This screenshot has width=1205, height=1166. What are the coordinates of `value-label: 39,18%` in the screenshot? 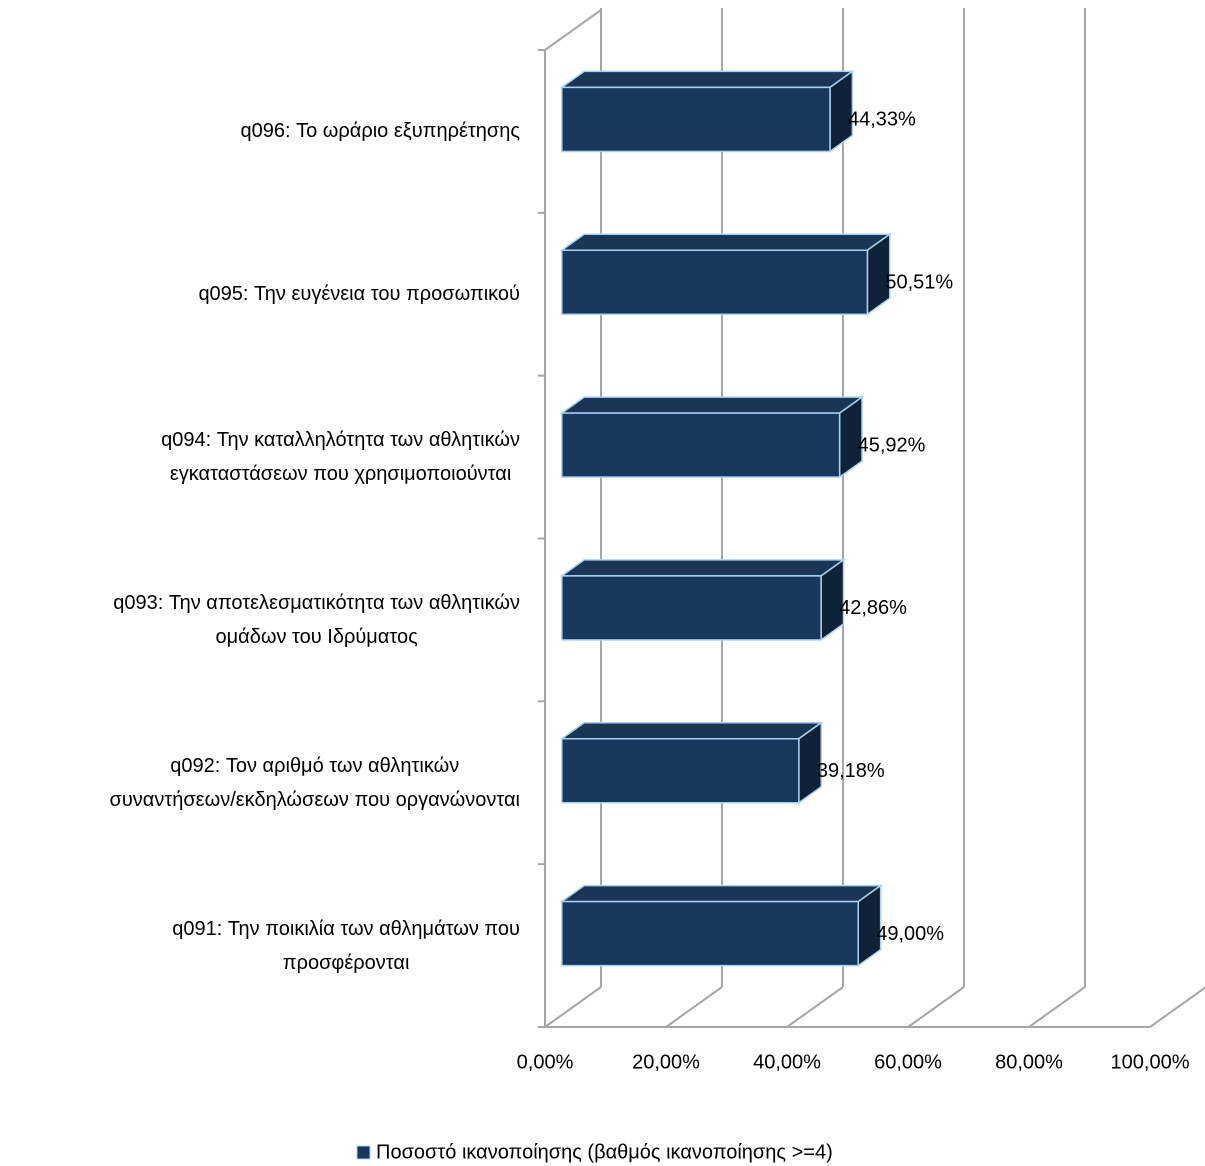 It's located at (851, 771).